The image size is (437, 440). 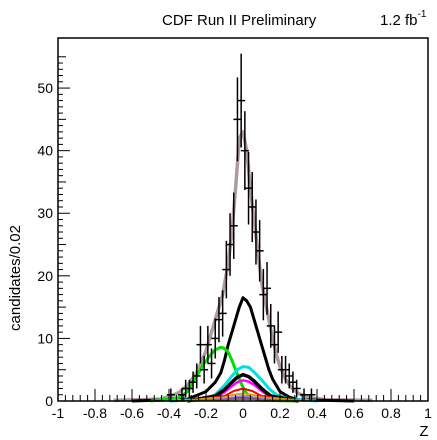 What do you see at coordinates (45, 213) in the screenshot?
I see `y-tick-label: 30` at bounding box center [45, 213].